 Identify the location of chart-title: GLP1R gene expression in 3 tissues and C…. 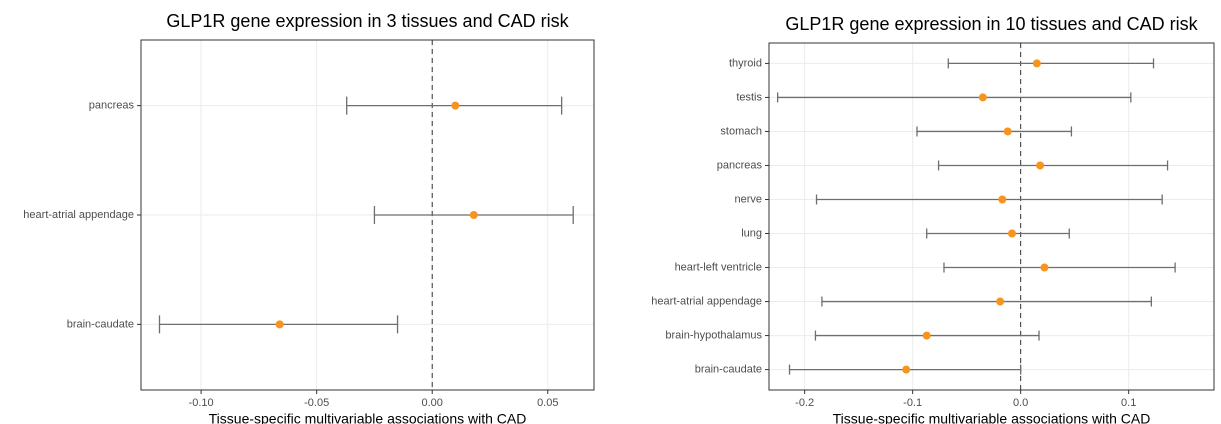
(367, 21).